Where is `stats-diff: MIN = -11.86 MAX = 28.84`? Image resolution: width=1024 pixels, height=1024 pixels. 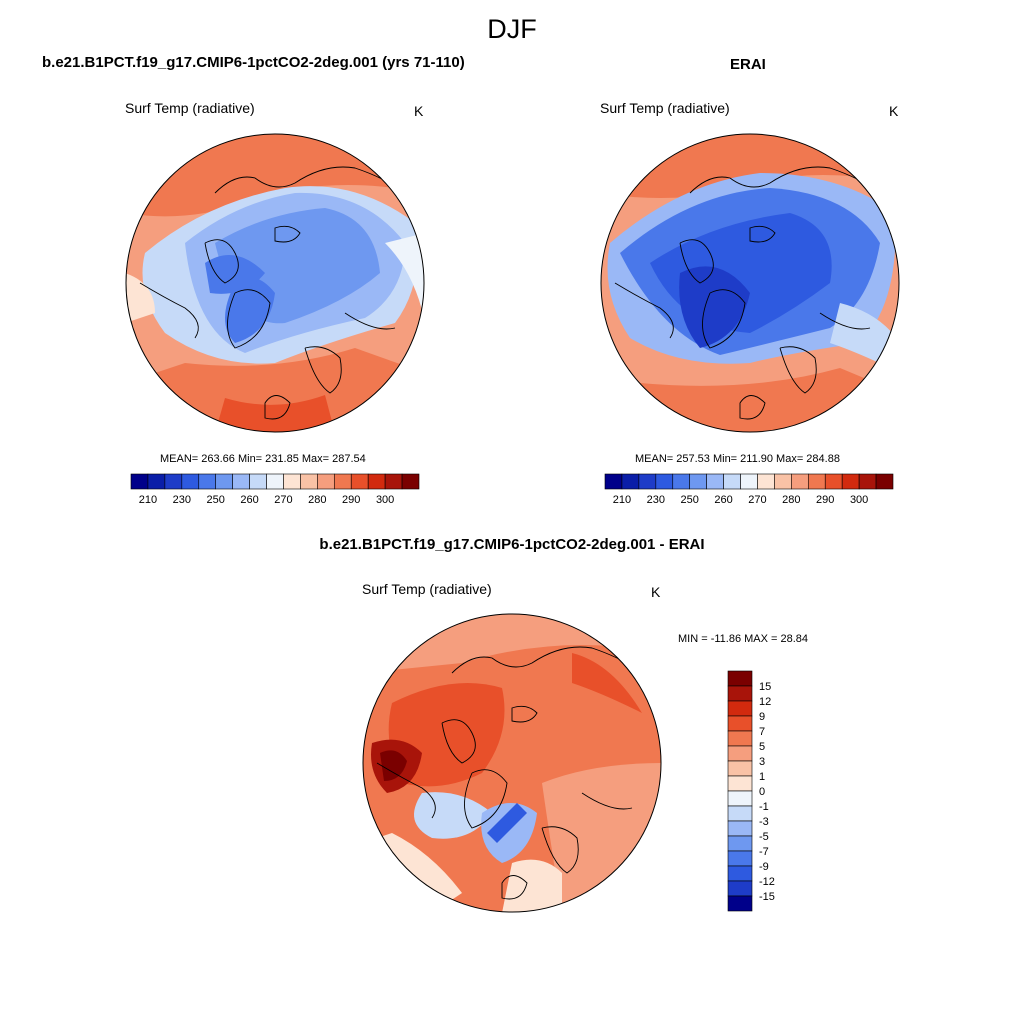
stats-diff: MIN = -11.86 MAX = 28.84 is located at coordinates (743, 639).